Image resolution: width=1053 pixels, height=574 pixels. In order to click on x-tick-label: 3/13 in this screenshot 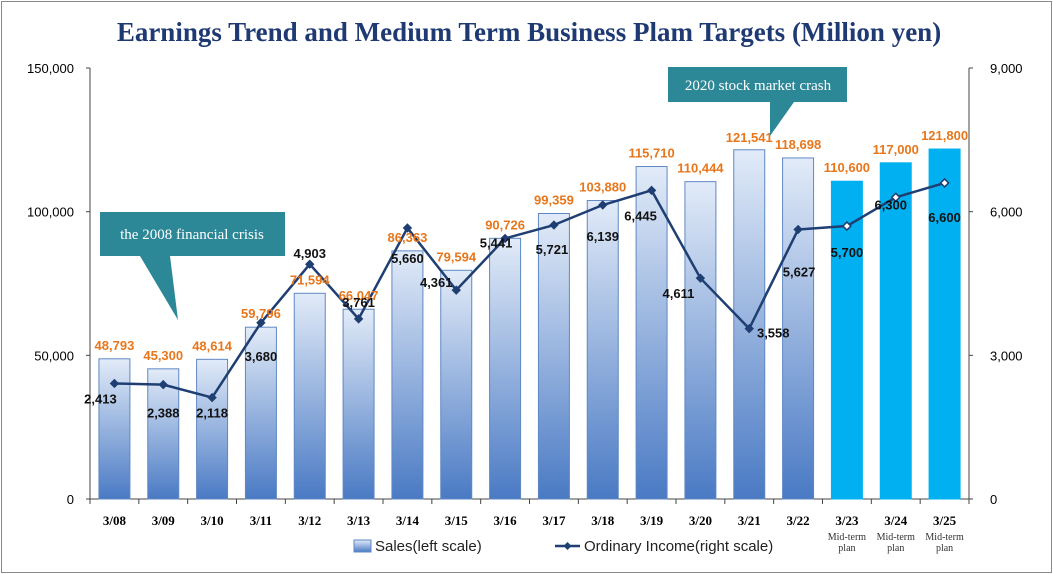, I will do `click(359, 520)`.